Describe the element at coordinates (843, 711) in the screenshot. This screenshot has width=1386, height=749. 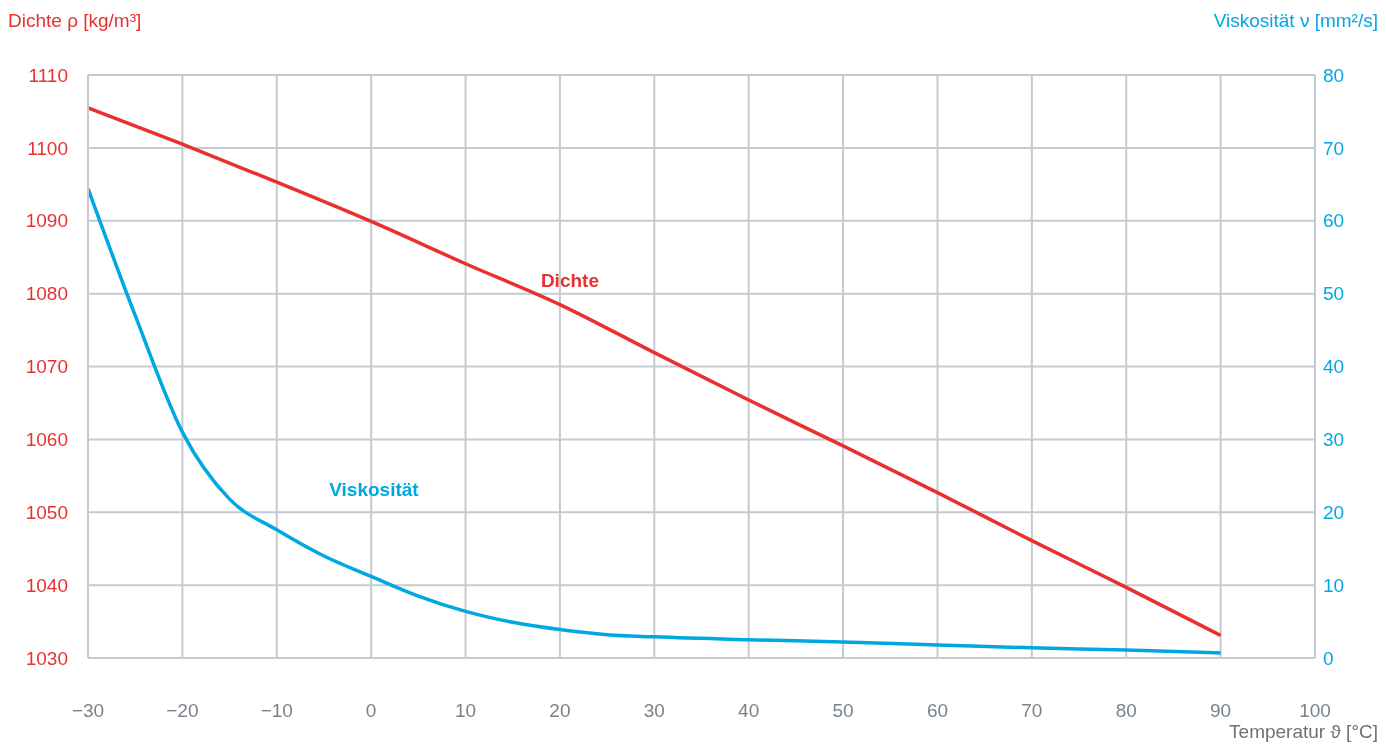
I see `x-tick-label: 50` at that location.